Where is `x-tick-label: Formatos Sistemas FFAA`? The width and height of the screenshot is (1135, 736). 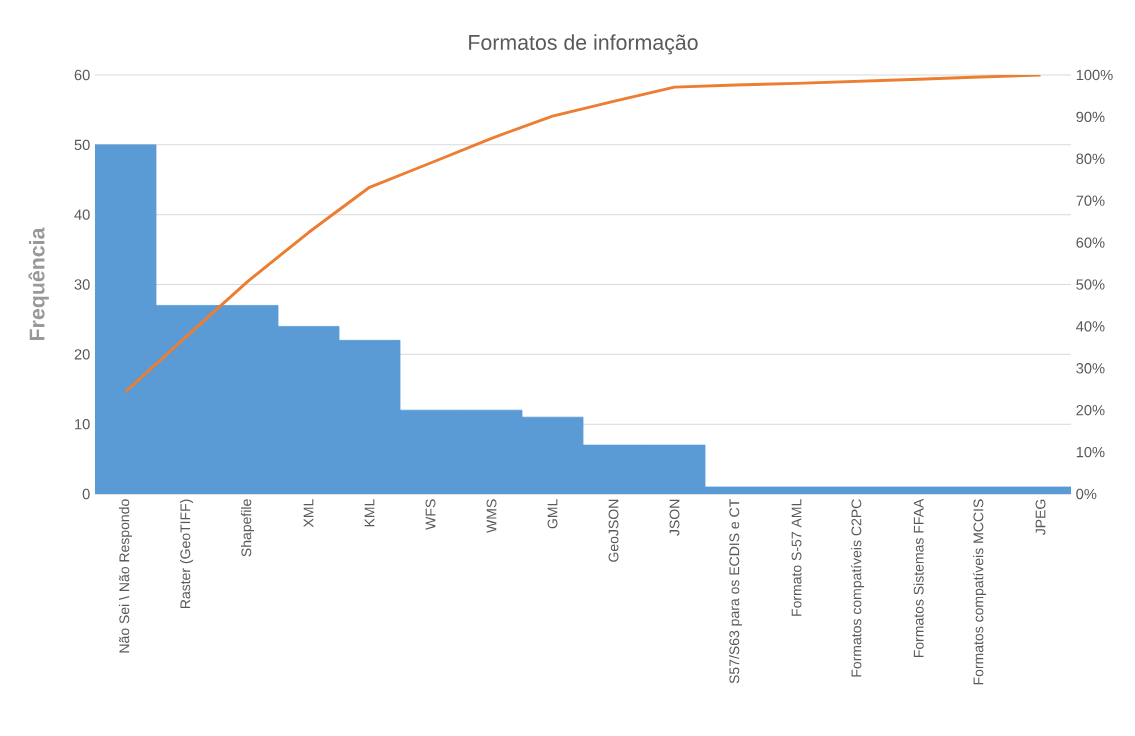 x-tick-label: Formatos Sistemas FFAA is located at coordinates (918, 578).